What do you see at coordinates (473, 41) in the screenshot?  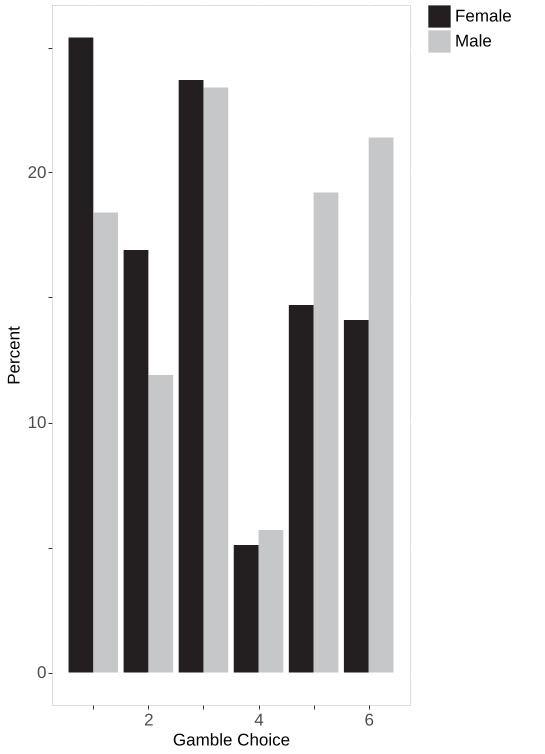 I see `legend-label: Male` at bounding box center [473, 41].